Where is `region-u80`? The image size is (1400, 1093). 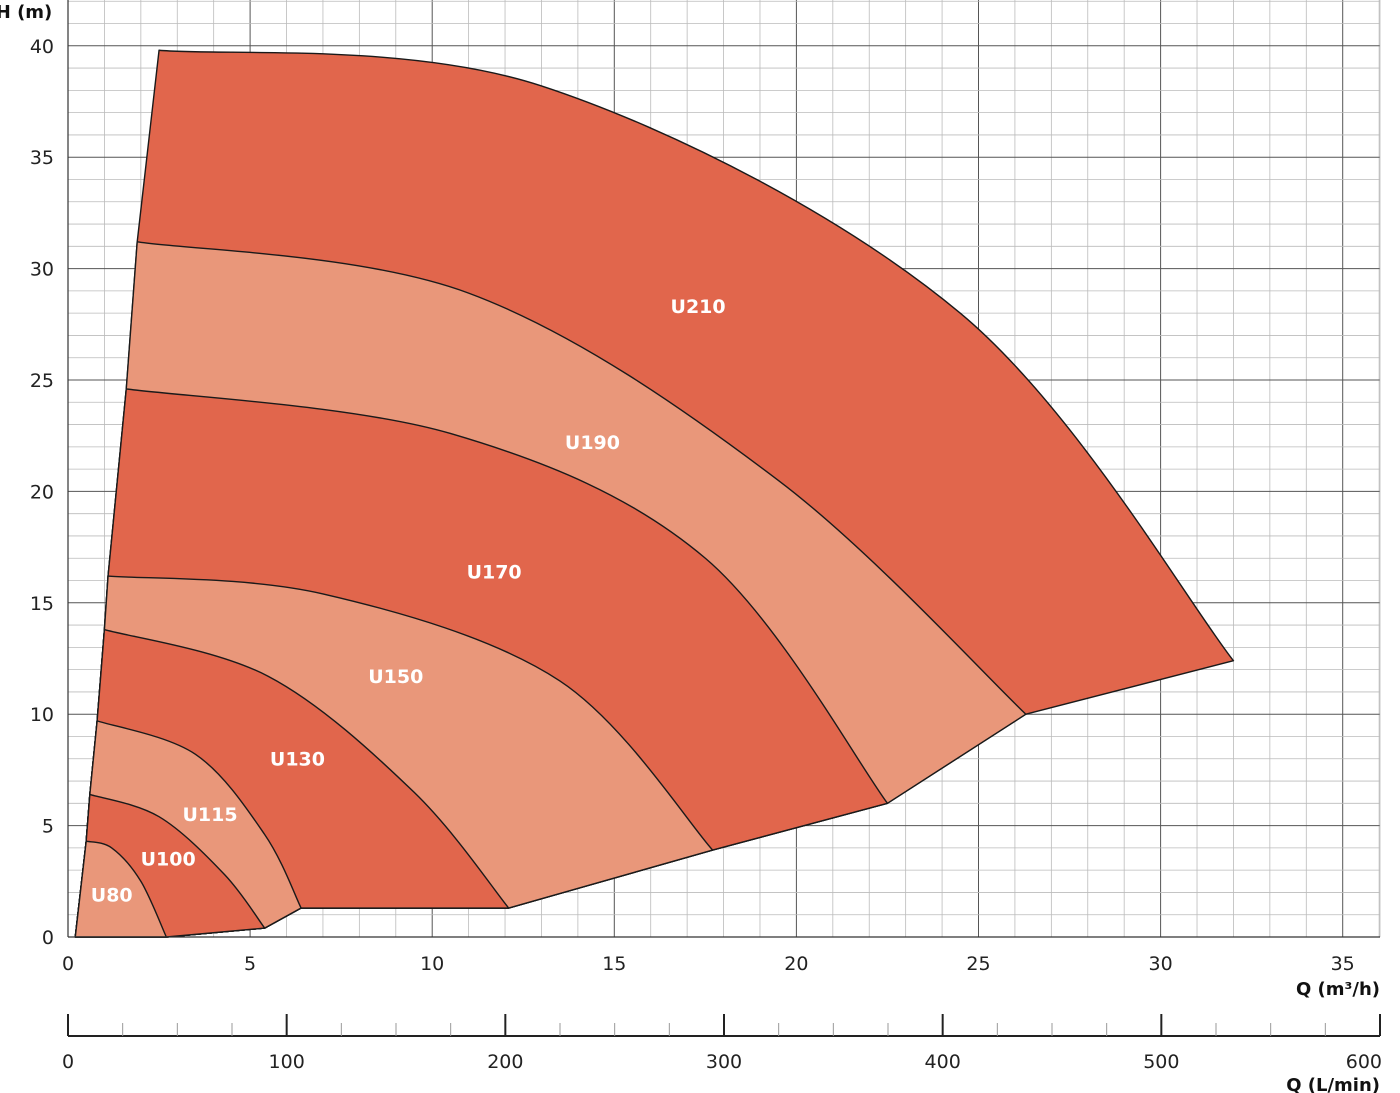
region-u80 is located at coordinates (121, 889).